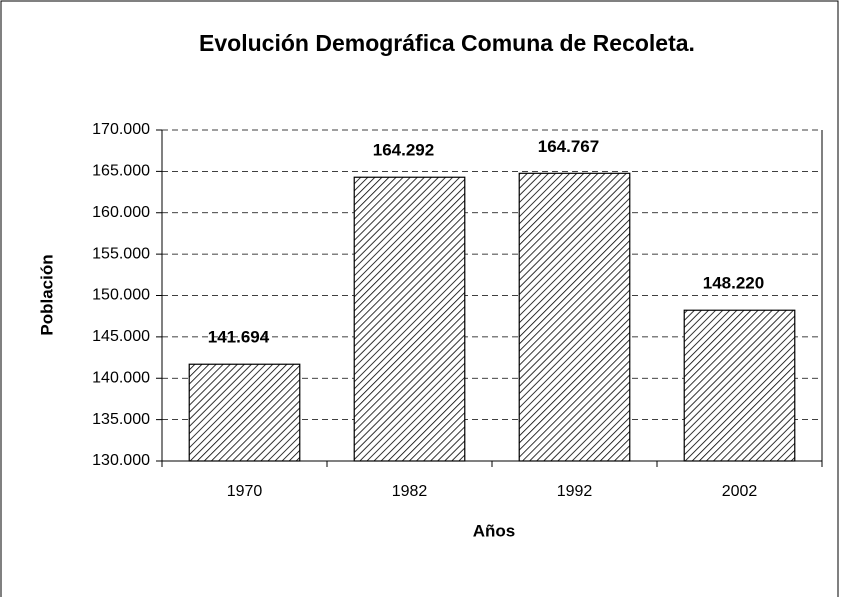 The image size is (842, 597). What do you see at coordinates (121, 377) in the screenshot?
I see `y-tick-label: 140.000` at bounding box center [121, 377].